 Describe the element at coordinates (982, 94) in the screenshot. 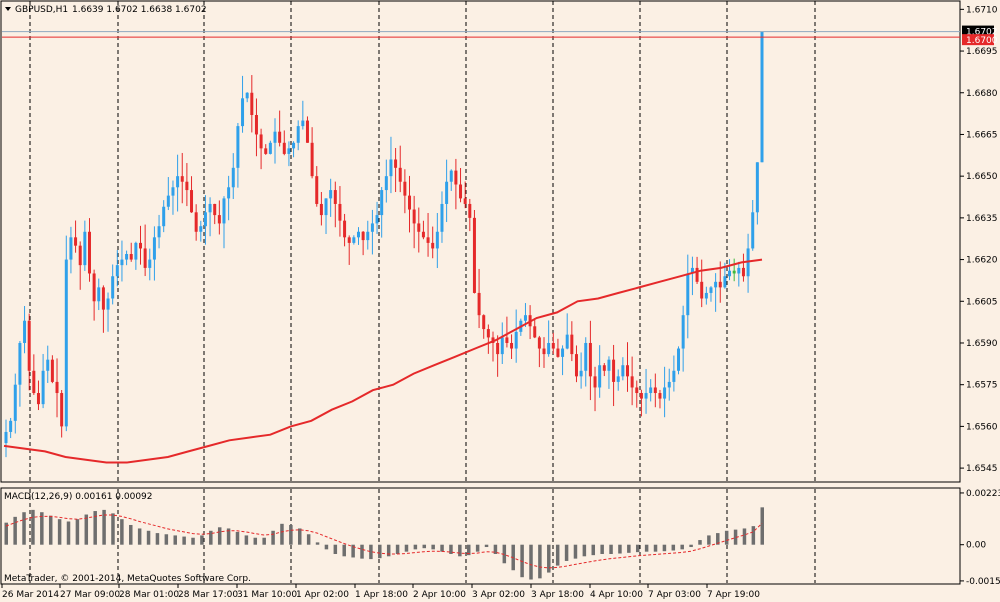

I see `price-tick-label: 1.6680` at that location.